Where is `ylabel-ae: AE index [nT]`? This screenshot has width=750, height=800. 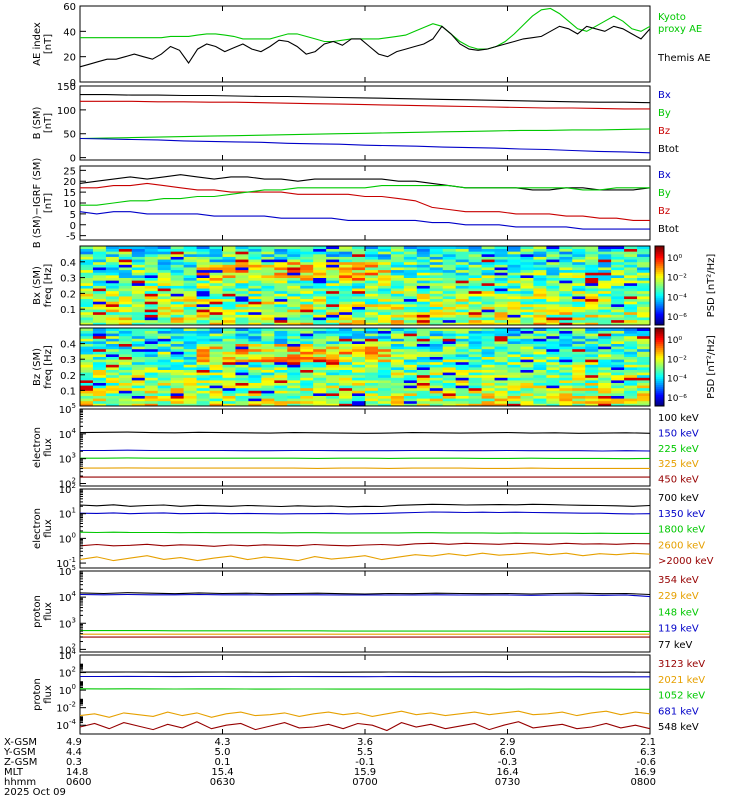 ylabel-ae: AE index [nT] is located at coordinates (43, 44).